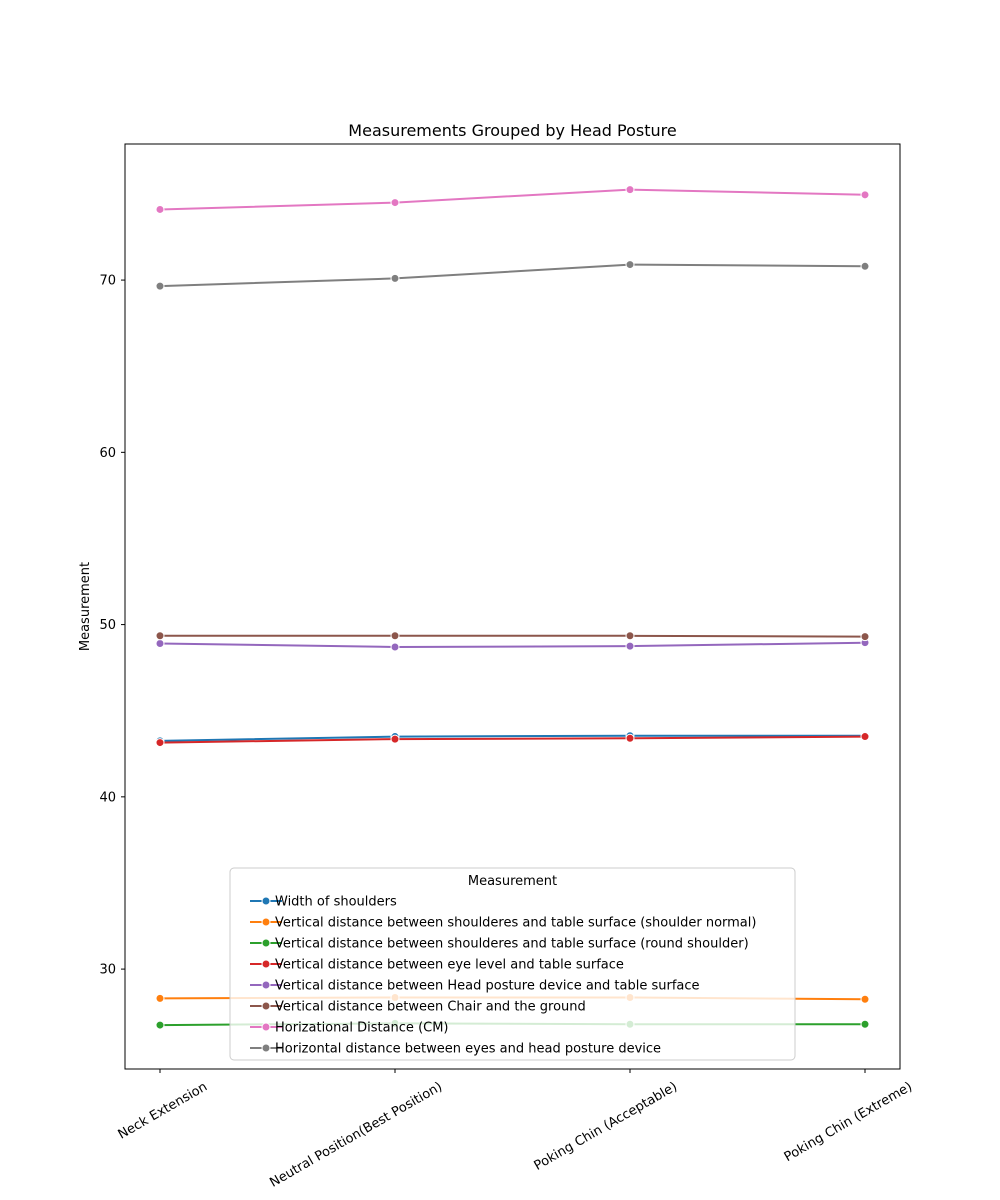  I want to click on chart-title: Measurements Grouped by Head Posture, so click(512, 130).